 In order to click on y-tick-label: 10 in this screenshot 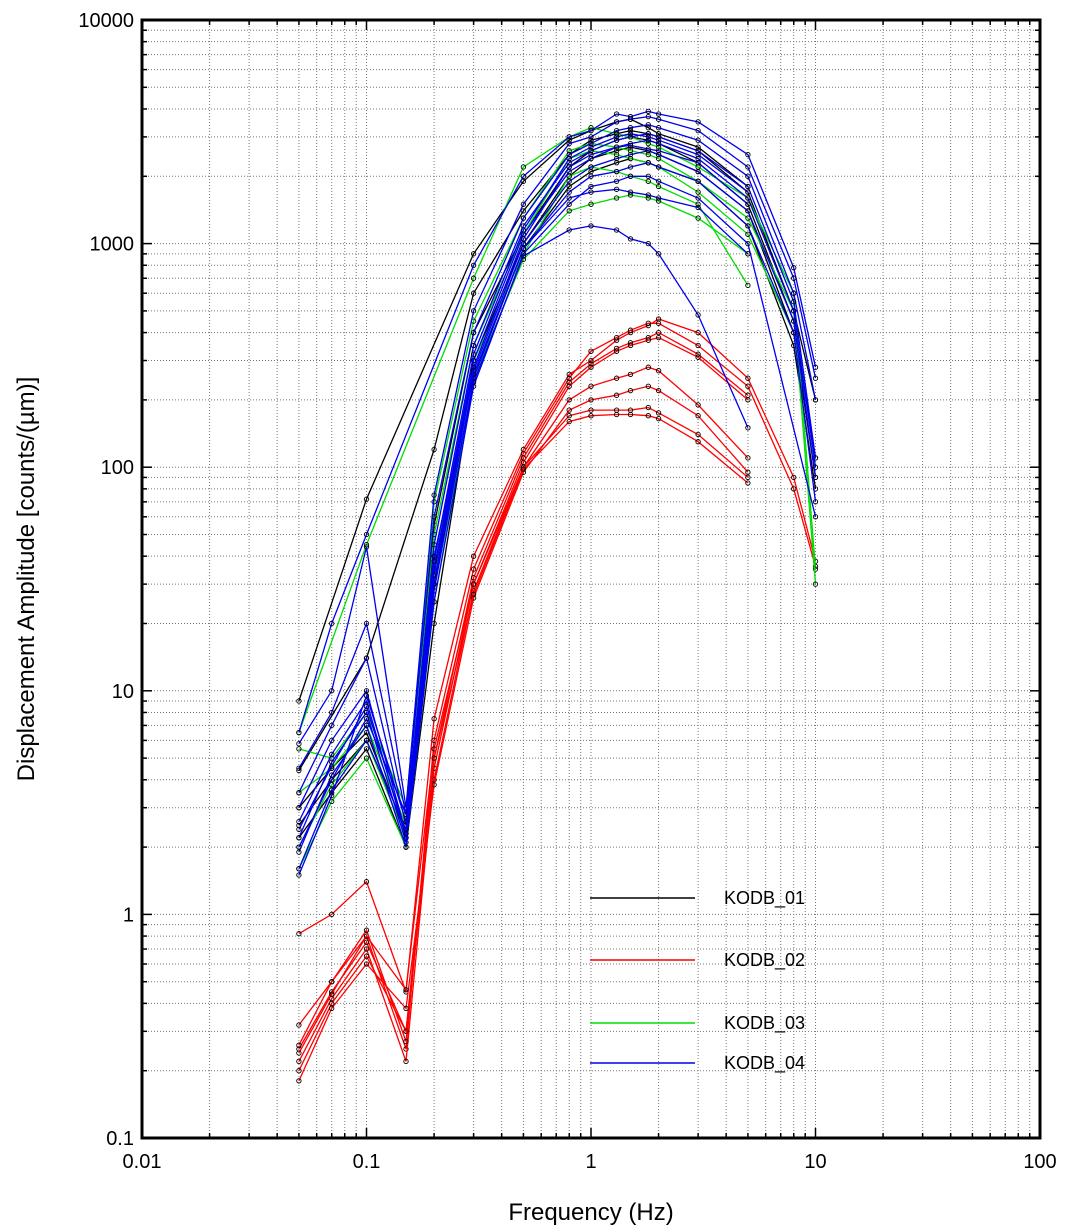, I will do `click(123, 692)`.